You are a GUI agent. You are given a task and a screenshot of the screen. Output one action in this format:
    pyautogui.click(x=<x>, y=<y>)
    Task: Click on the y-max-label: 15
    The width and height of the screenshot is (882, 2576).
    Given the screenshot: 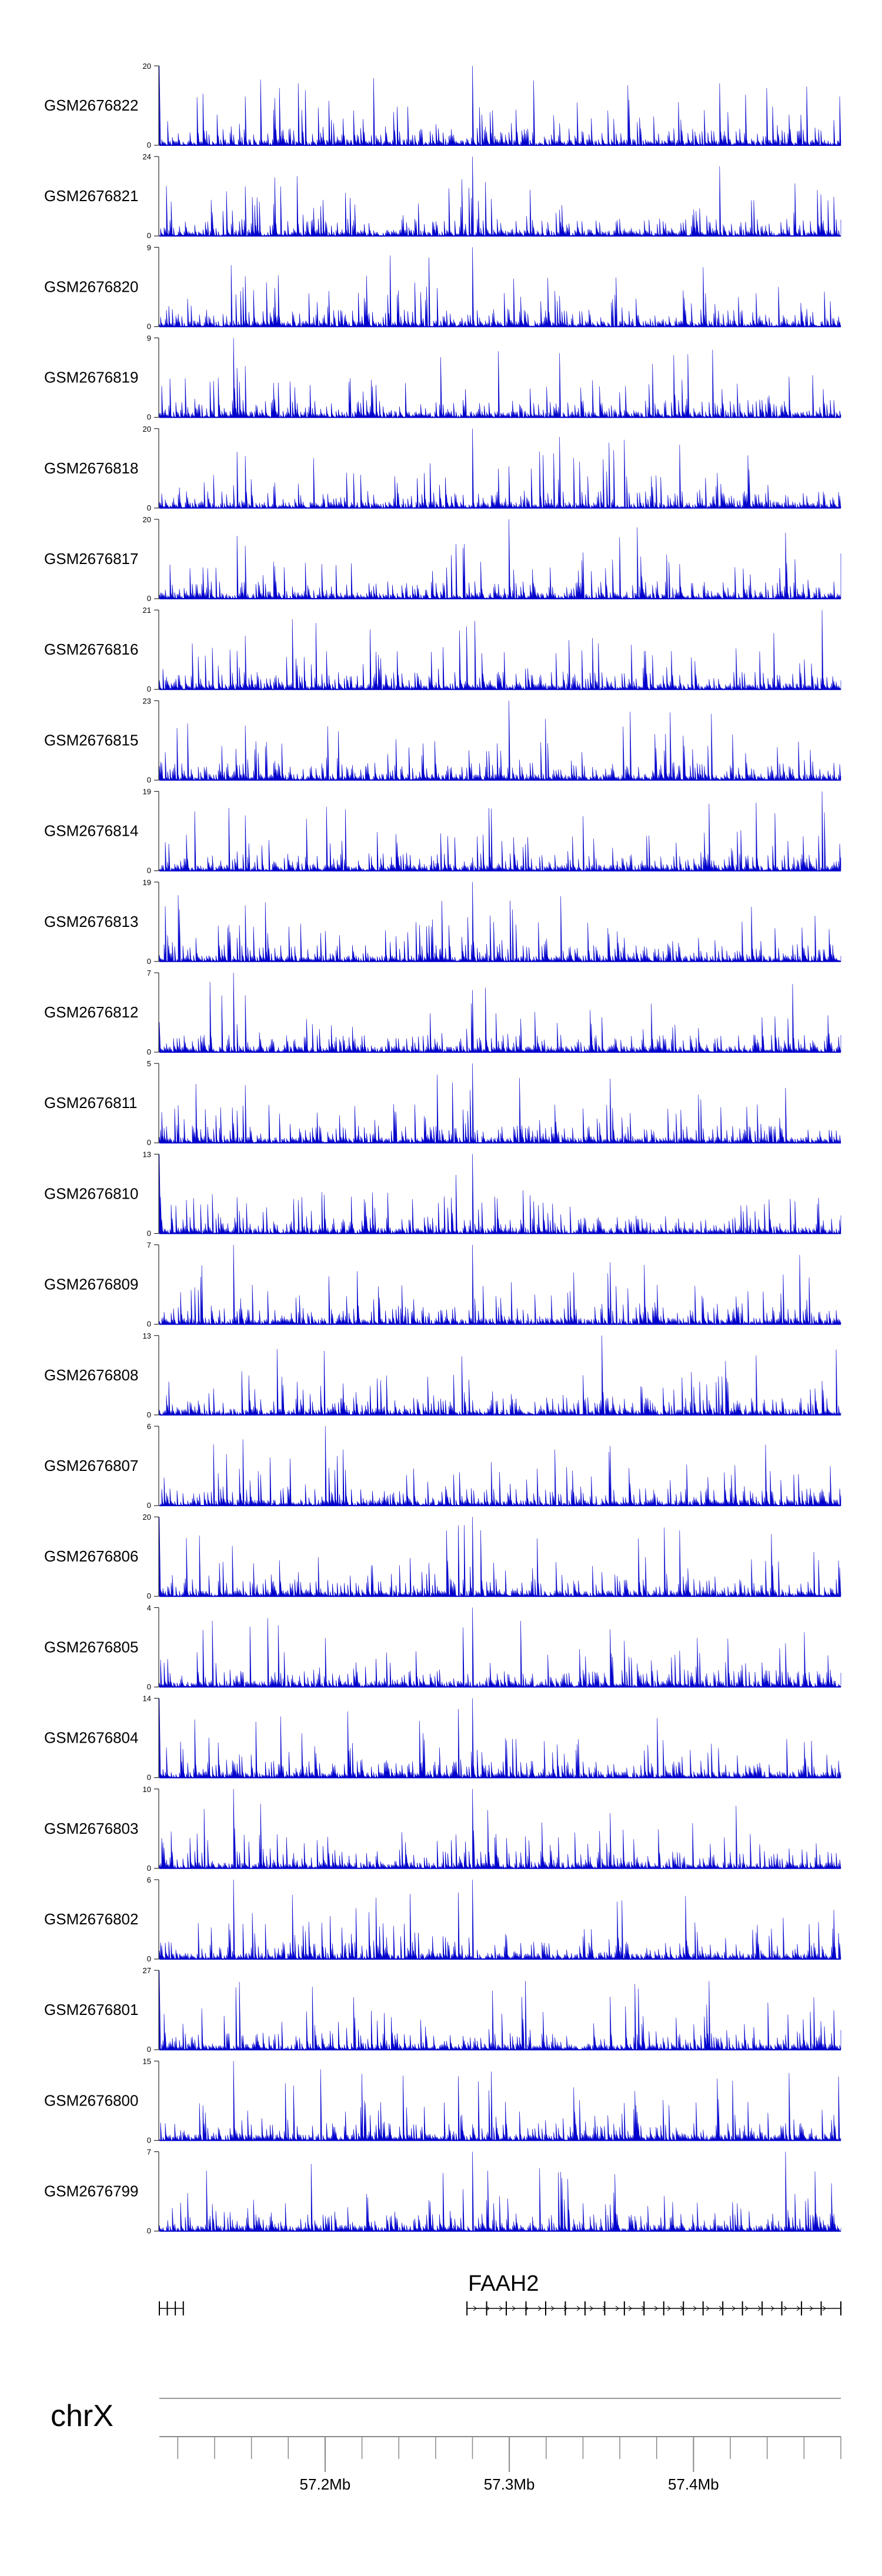 What is the action you would take?
    pyautogui.click(x=147, y=2061)
    